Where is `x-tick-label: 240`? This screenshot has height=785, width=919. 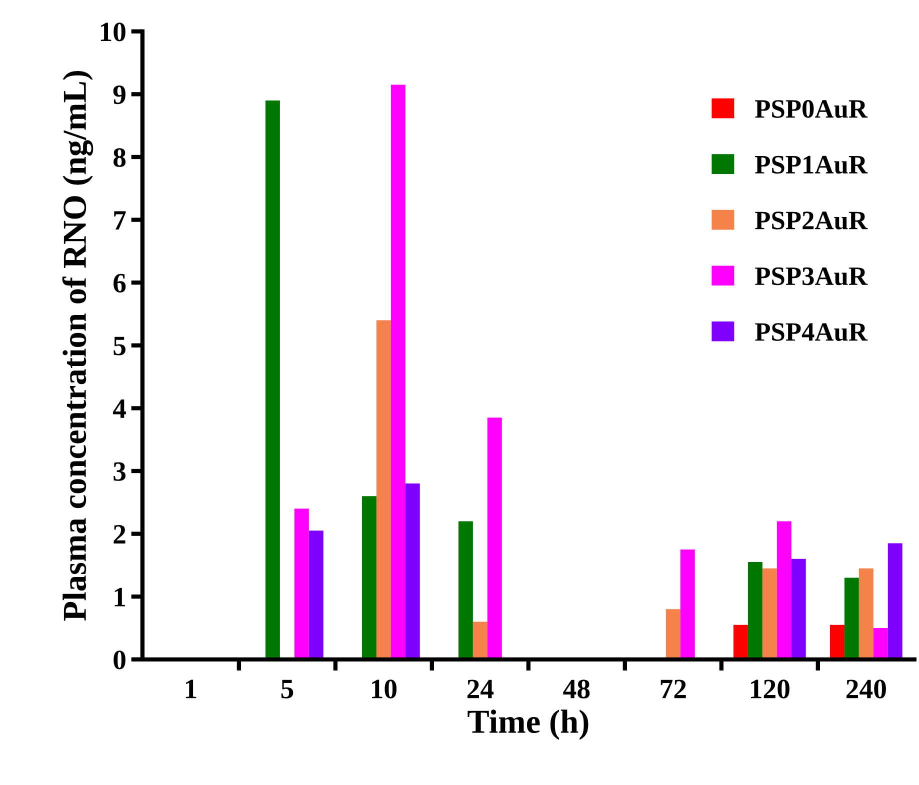
x-tick-label: 240 is located at coordinates (866, 689).